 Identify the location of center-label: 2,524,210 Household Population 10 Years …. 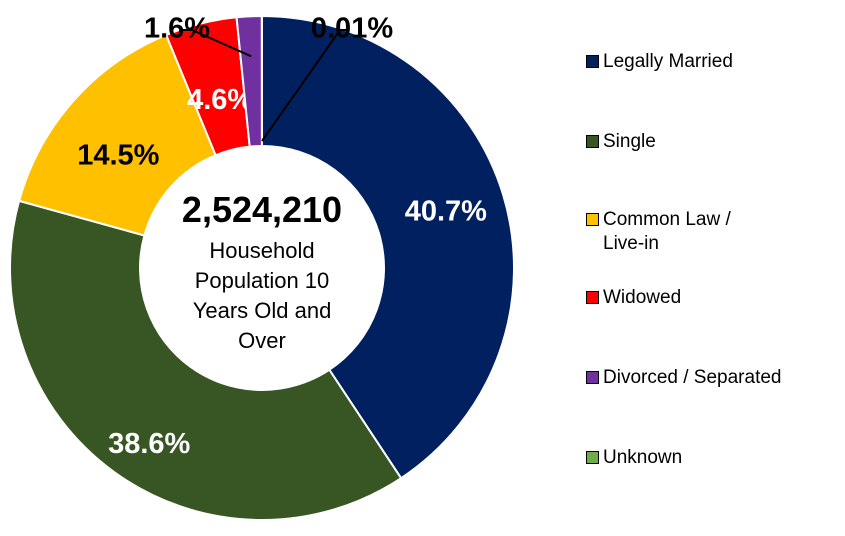
(262, 272).